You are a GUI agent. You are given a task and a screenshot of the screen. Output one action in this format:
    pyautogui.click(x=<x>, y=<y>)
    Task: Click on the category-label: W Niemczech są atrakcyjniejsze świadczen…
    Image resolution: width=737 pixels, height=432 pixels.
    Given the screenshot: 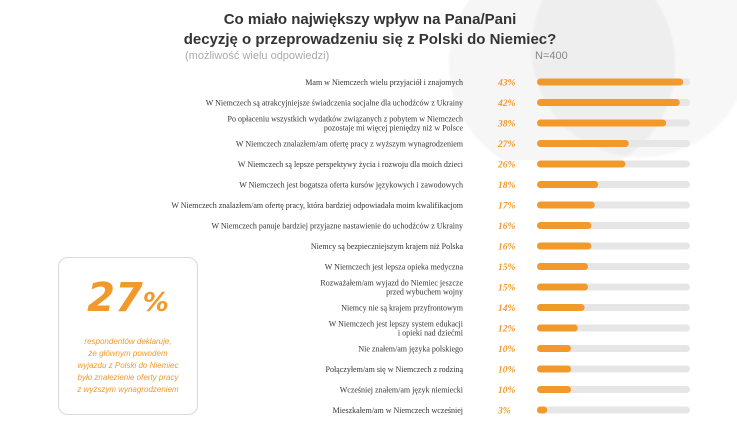 What is the action you would take?
    pyautogui.click(x=334, y=103)
    